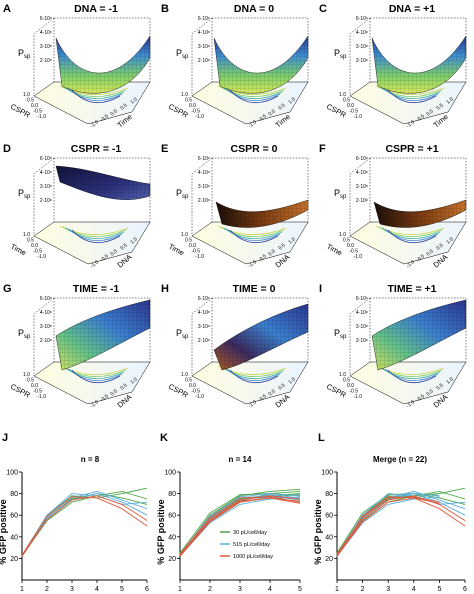 This screenshot has width=474, height=594. Describe the element at coordinates (176, 250) in the screenshot. I see `left-axis-label: Time` at that location.